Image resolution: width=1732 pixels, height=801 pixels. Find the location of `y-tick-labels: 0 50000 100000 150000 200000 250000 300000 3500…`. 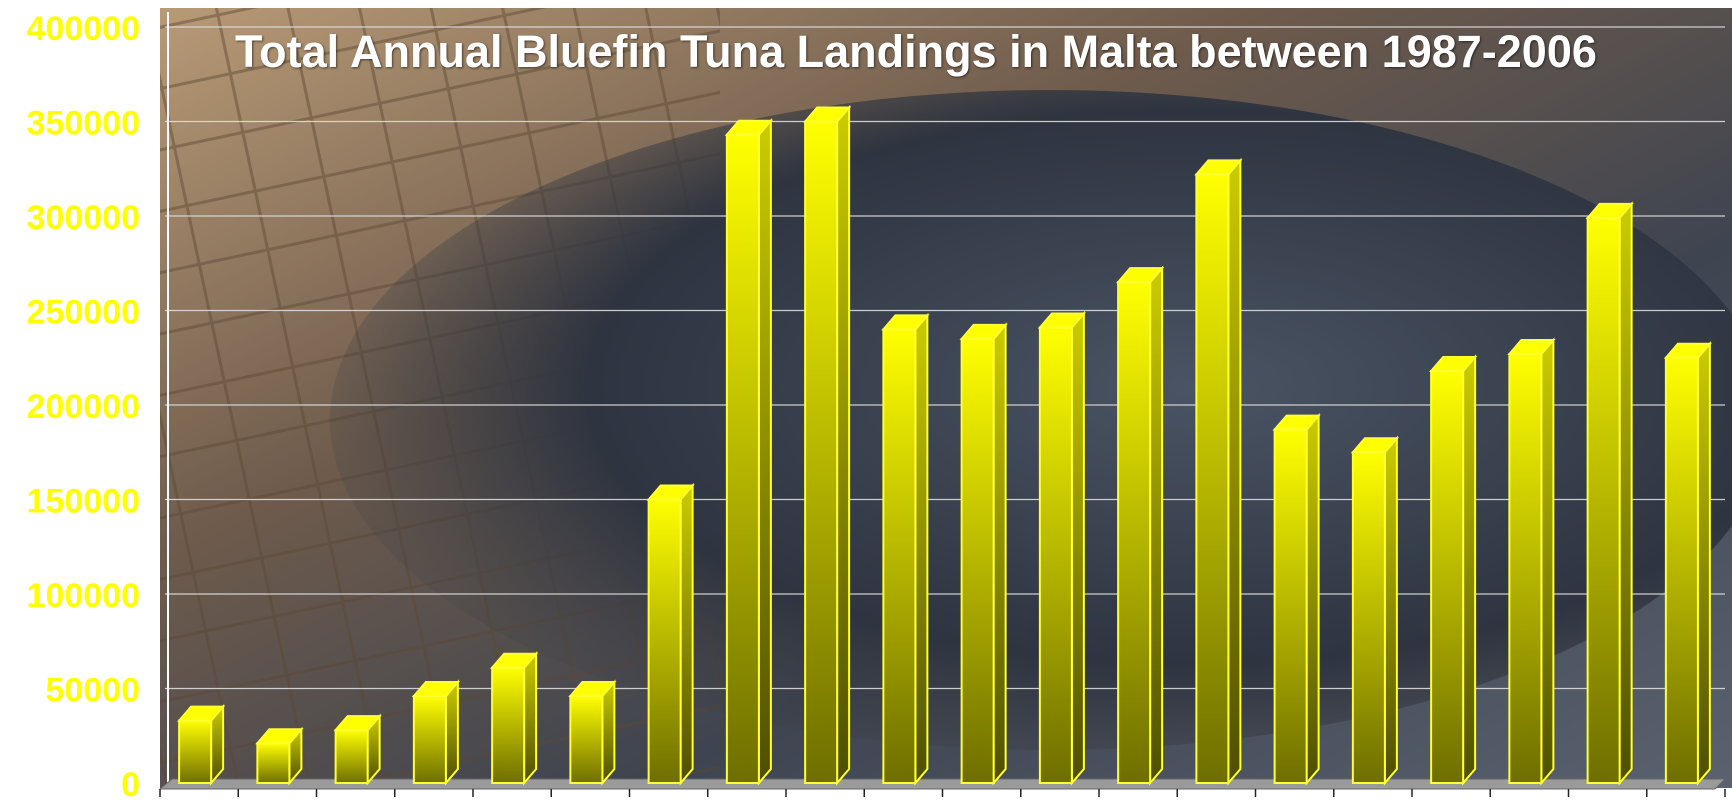

y-tick-labels: 0 50000 100000 150000 200000 250000 300000 3500… is located at coordinates (83, 405).